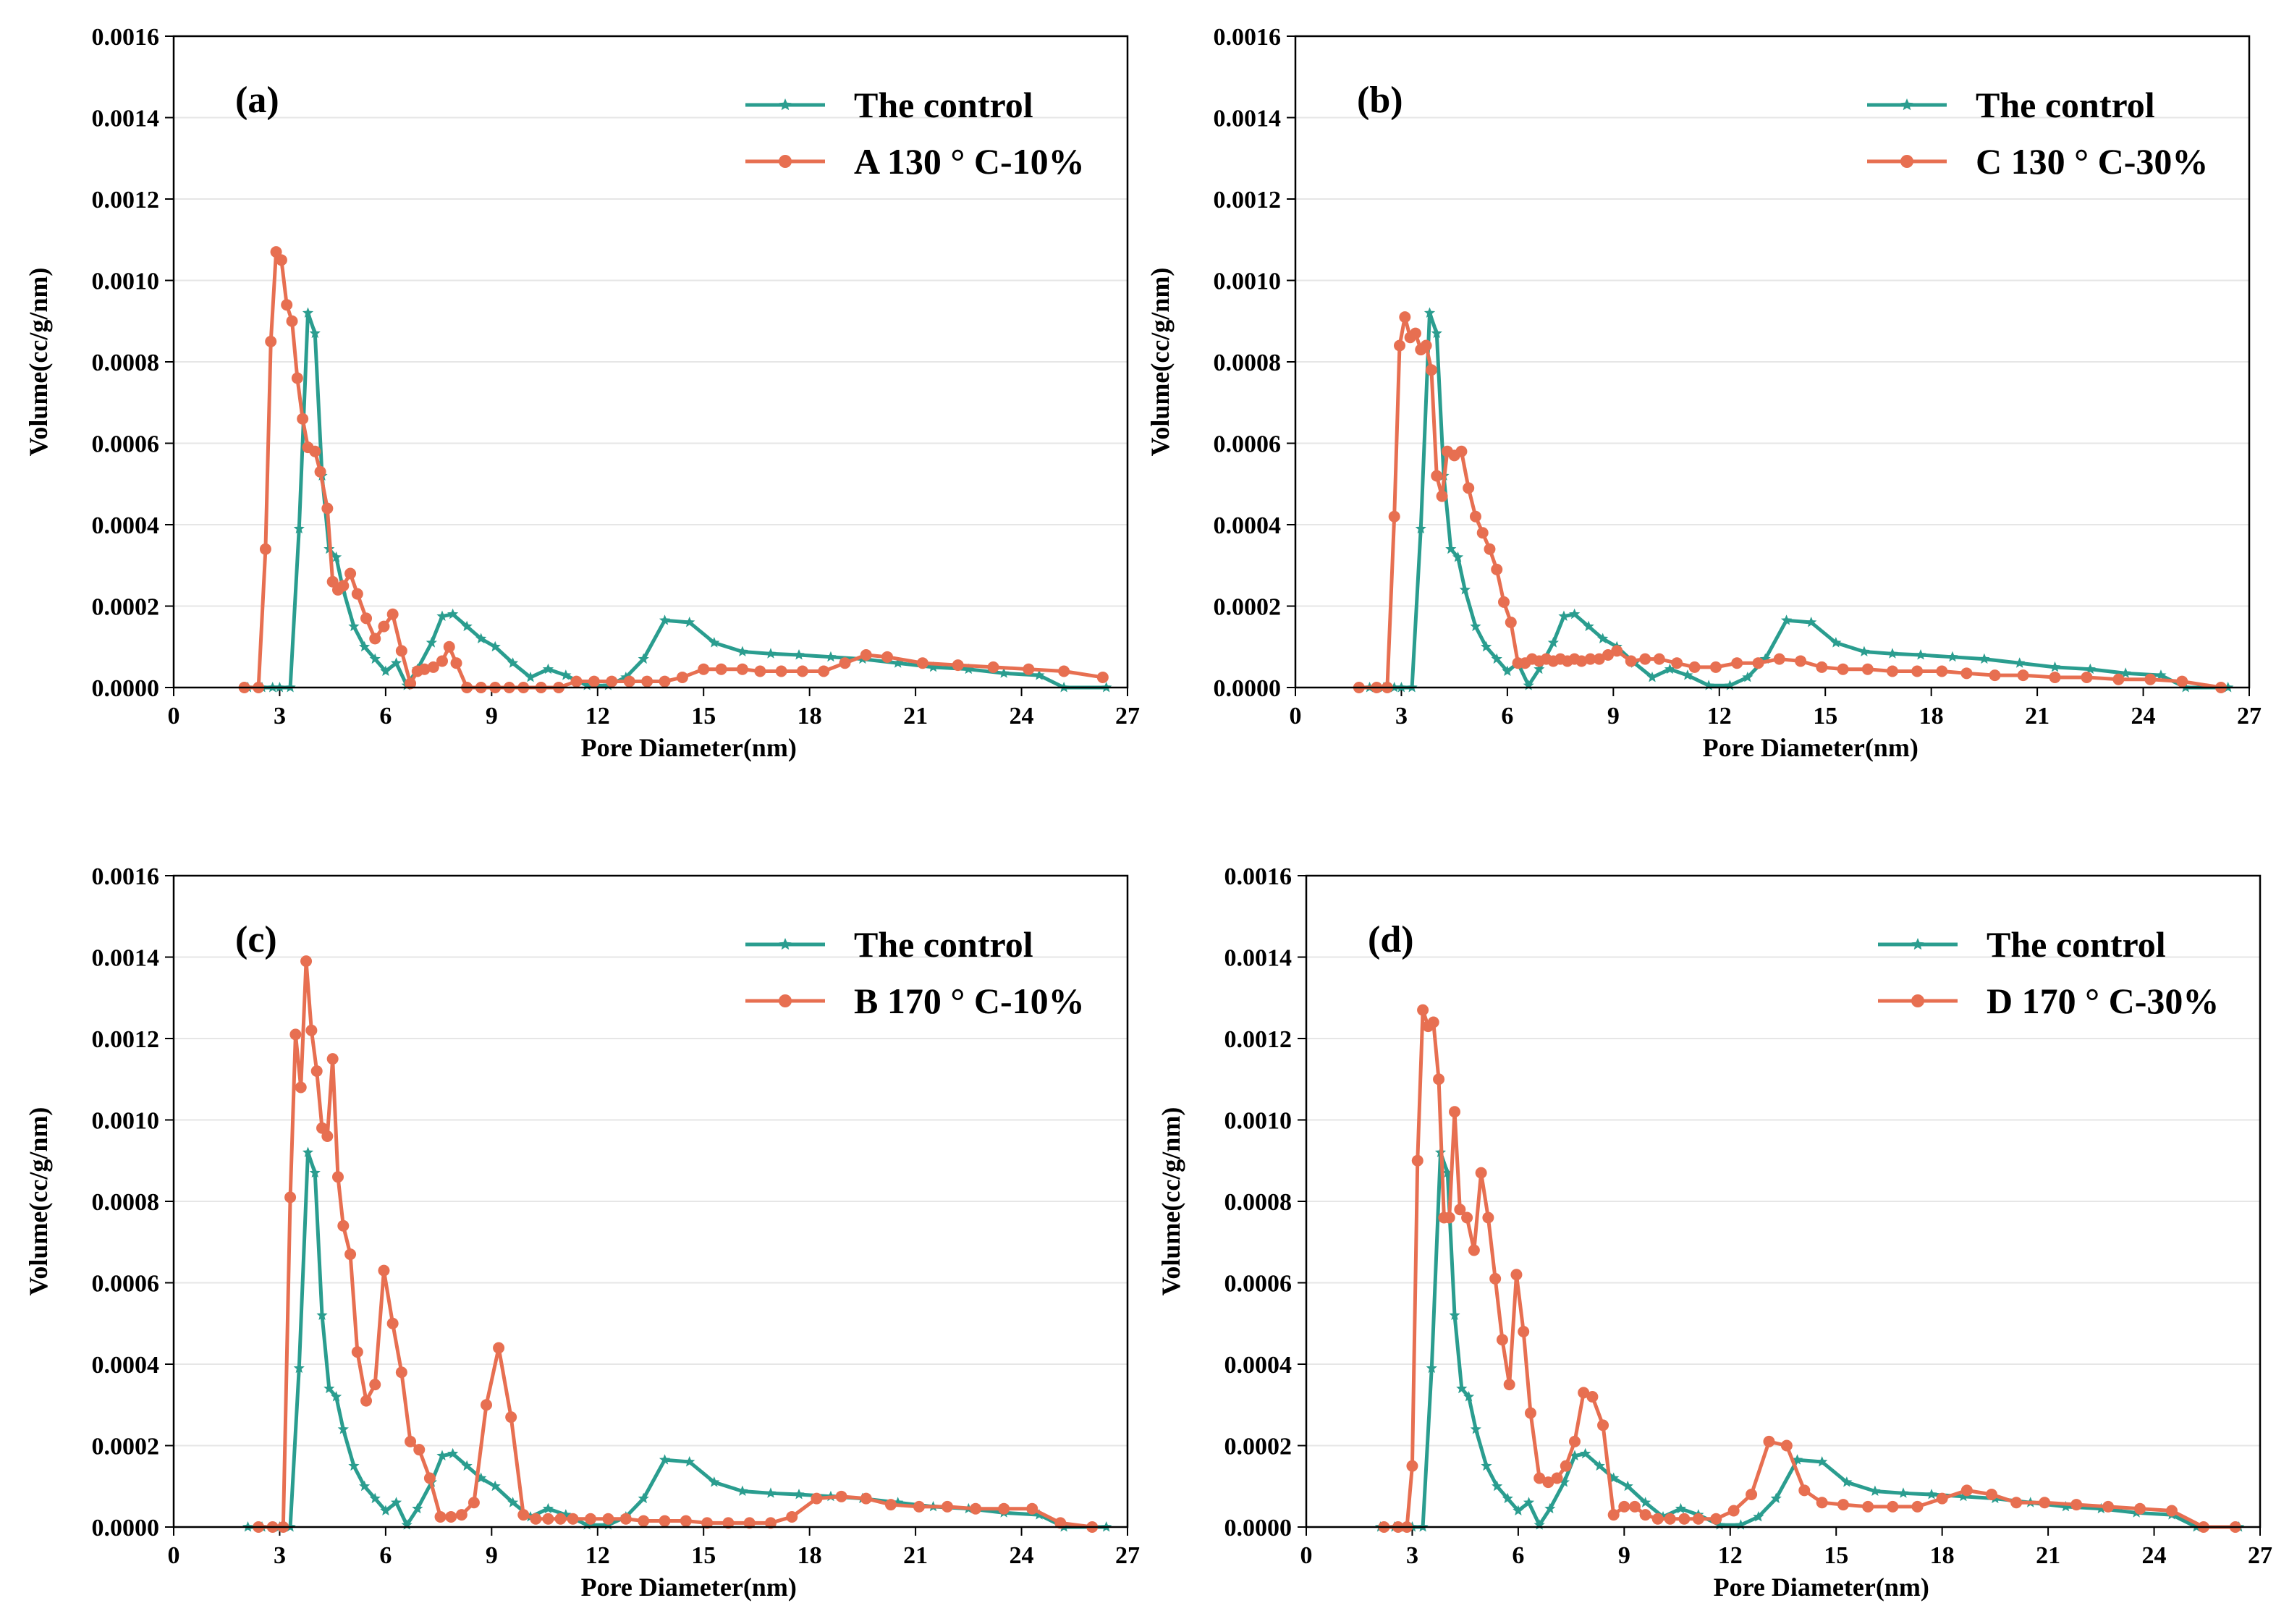  I want to click on series-line, so click(1798, 500).